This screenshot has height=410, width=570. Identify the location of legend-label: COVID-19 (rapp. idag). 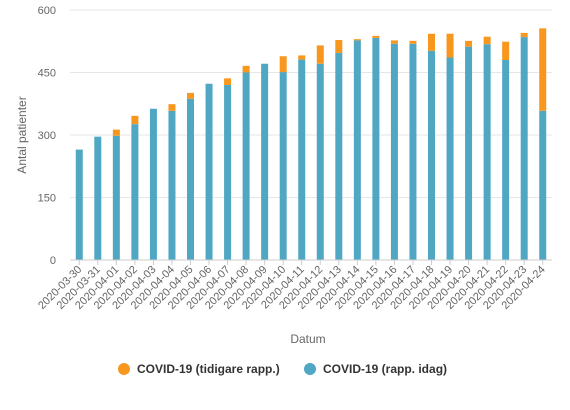
(385, 369).